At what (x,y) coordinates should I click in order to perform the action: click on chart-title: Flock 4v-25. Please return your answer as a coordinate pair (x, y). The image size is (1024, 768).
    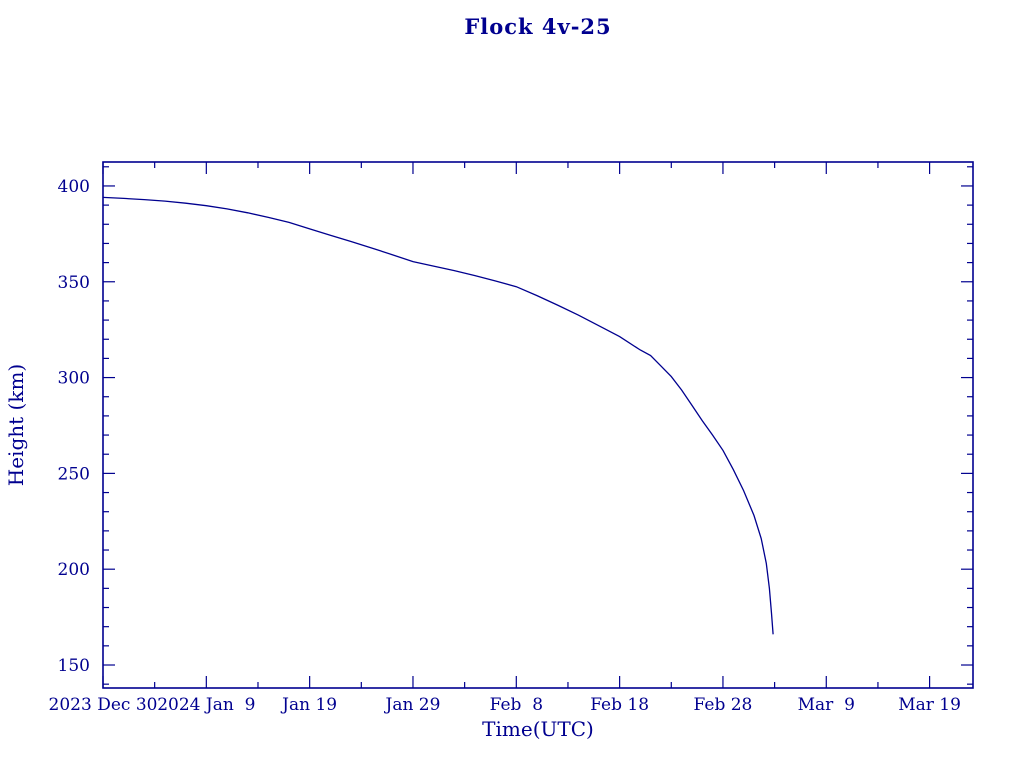
    Looking at the image, I should click on (538, 26).